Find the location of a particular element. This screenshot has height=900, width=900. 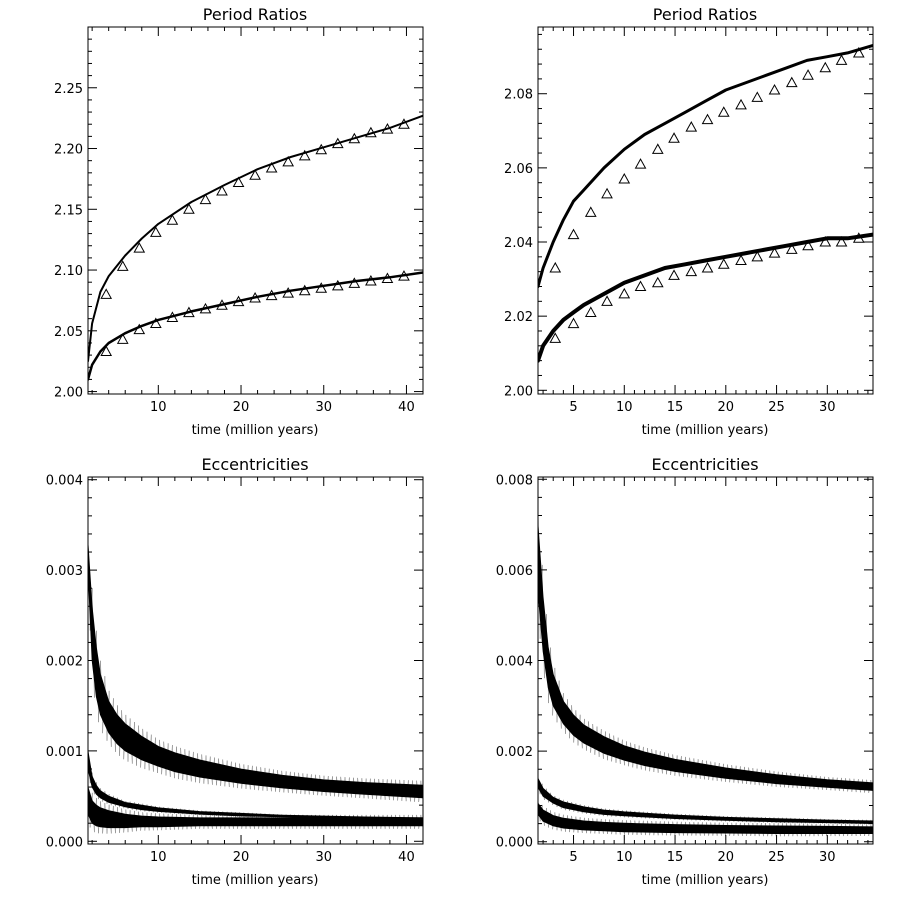

y-tick-label: 0.000 is located at coordinates (64, 842).